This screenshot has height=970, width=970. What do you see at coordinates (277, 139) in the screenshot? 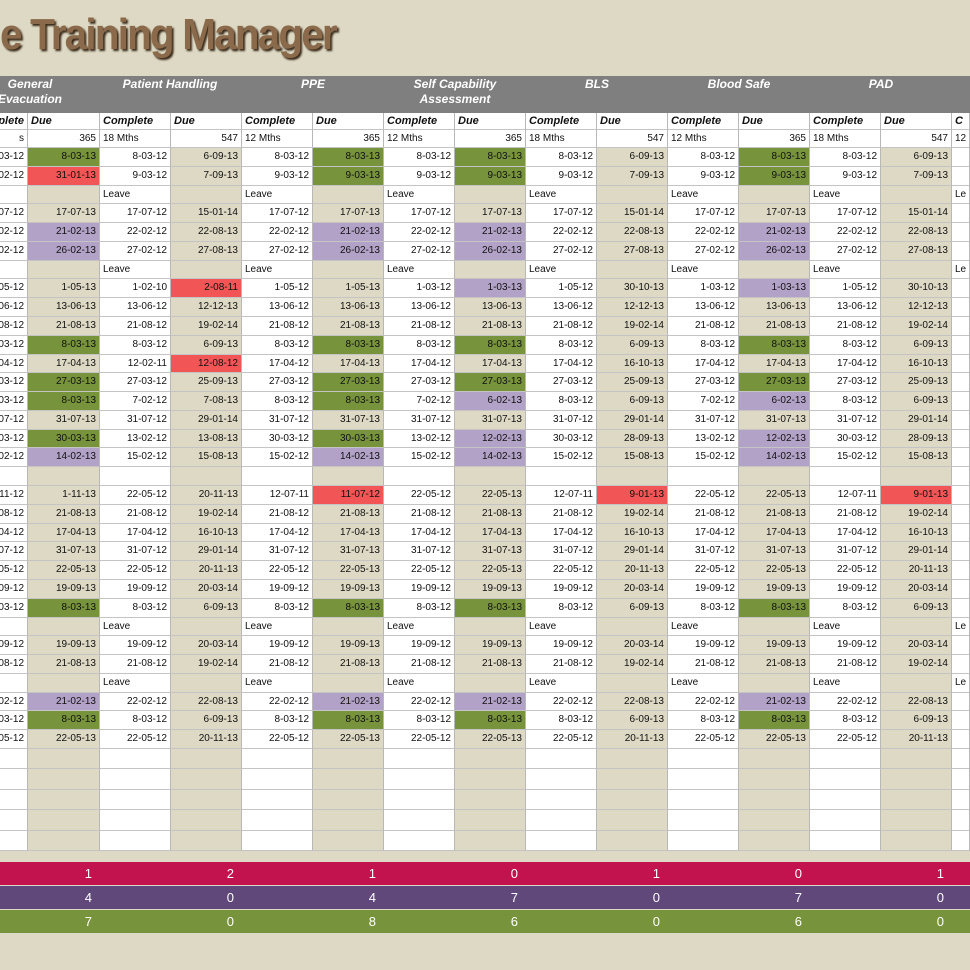
I see `frequency-cell: 12 Mths` at bounding box center [277, 139].